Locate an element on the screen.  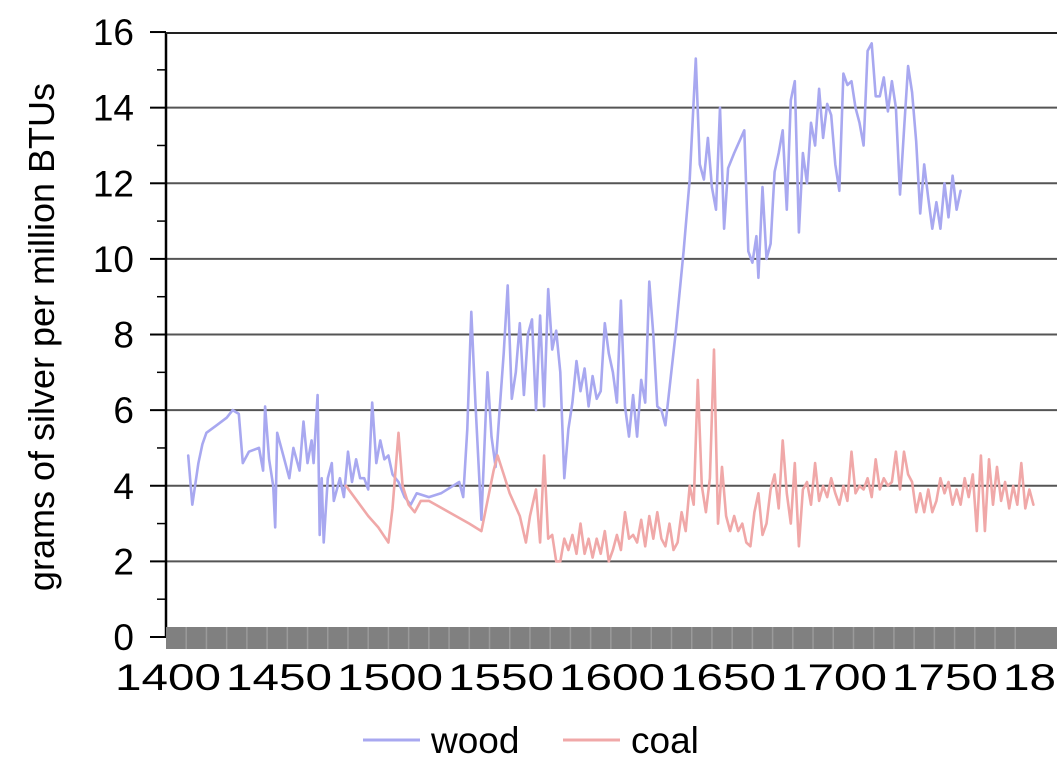
x-tick-label-1750: 1750 is located at coordinates (945, 677).